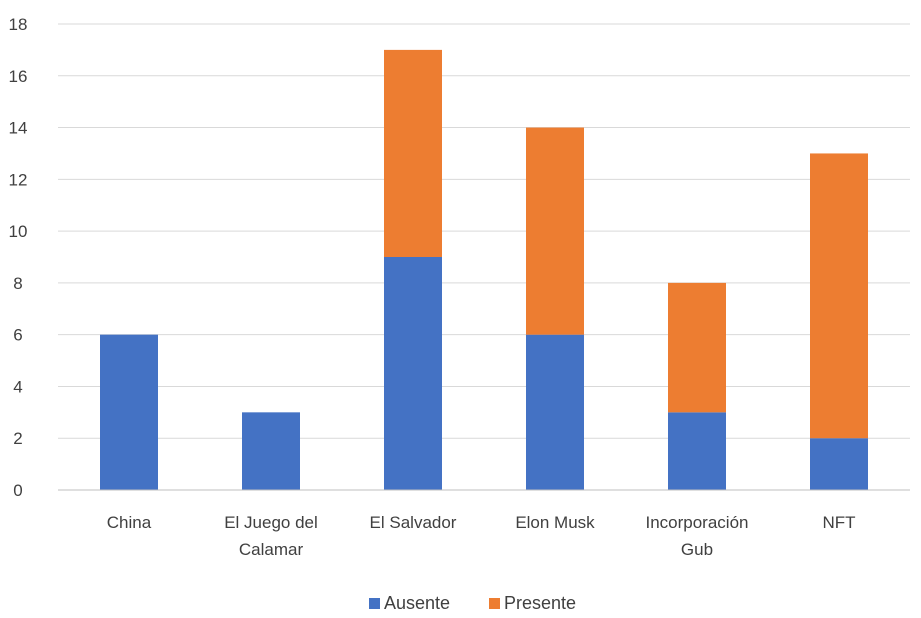 The image size is (921, 618). What do you see at coordinates (18, 257) in the screenshot?
I see `y-tick-labels: 0 2 4 6 8 10 12 14 16 18` at bounding box center [18, 257].